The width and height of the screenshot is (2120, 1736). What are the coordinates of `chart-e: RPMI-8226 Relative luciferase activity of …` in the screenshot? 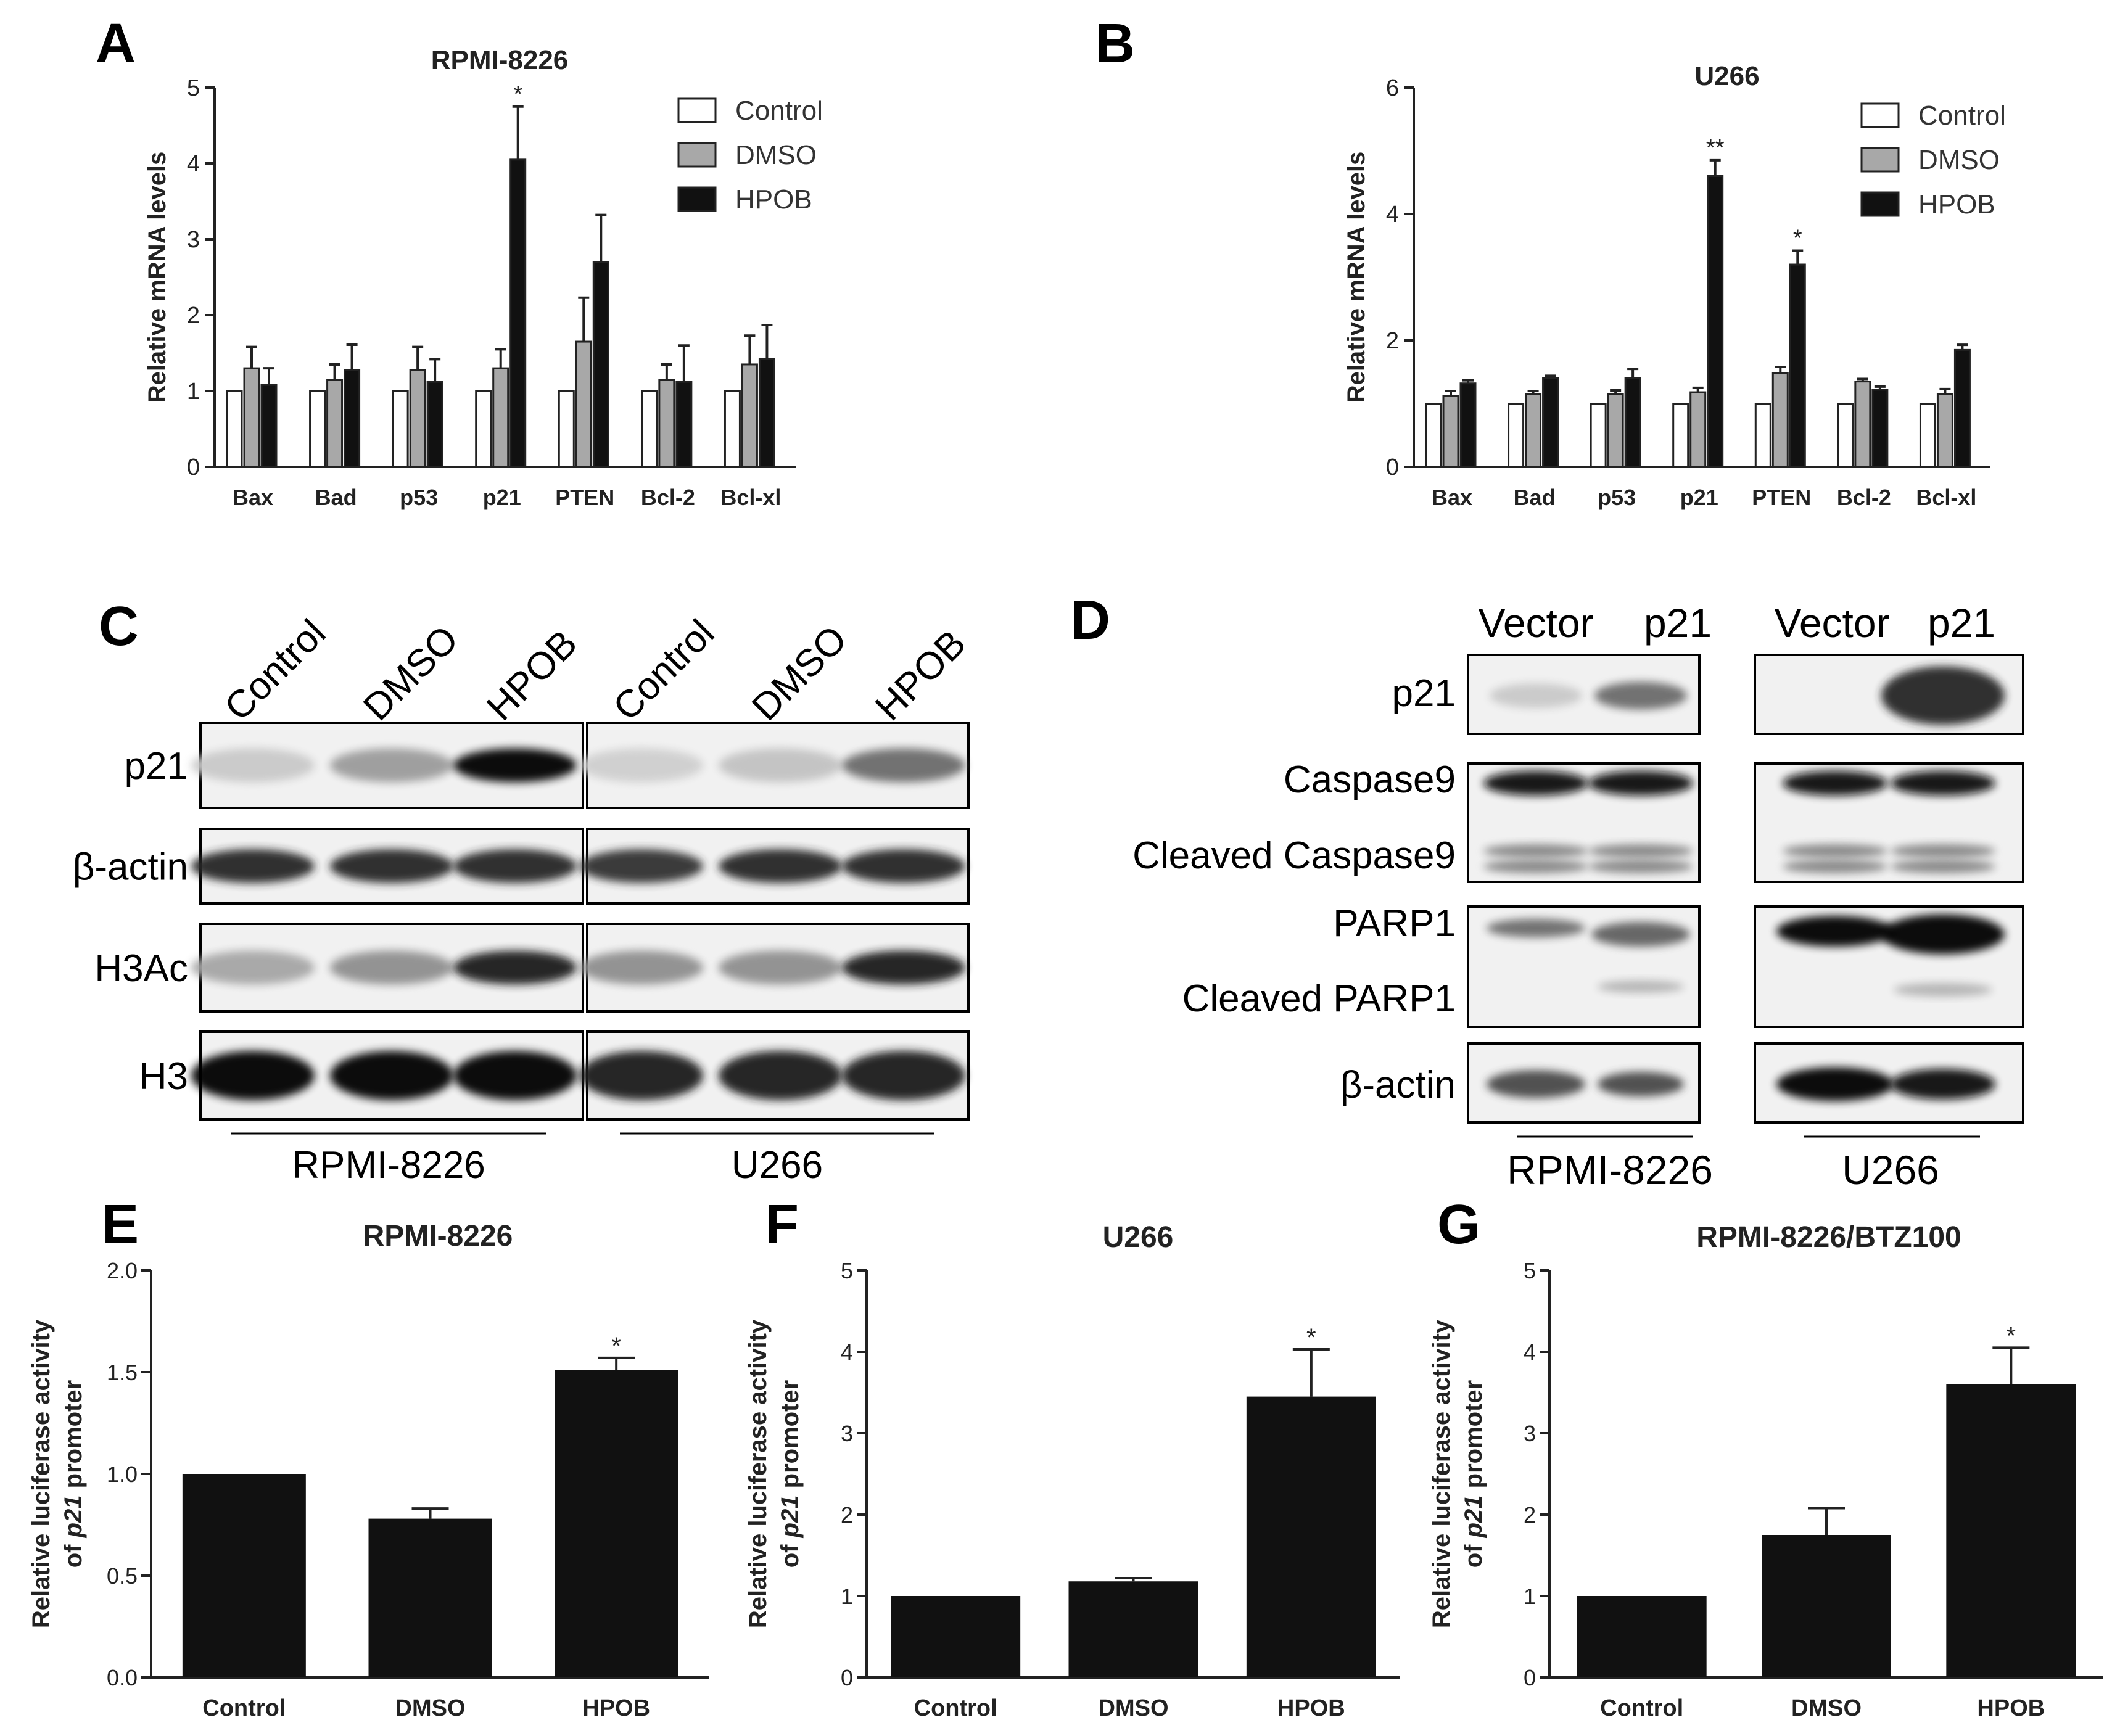 It's located at (368, 1471).